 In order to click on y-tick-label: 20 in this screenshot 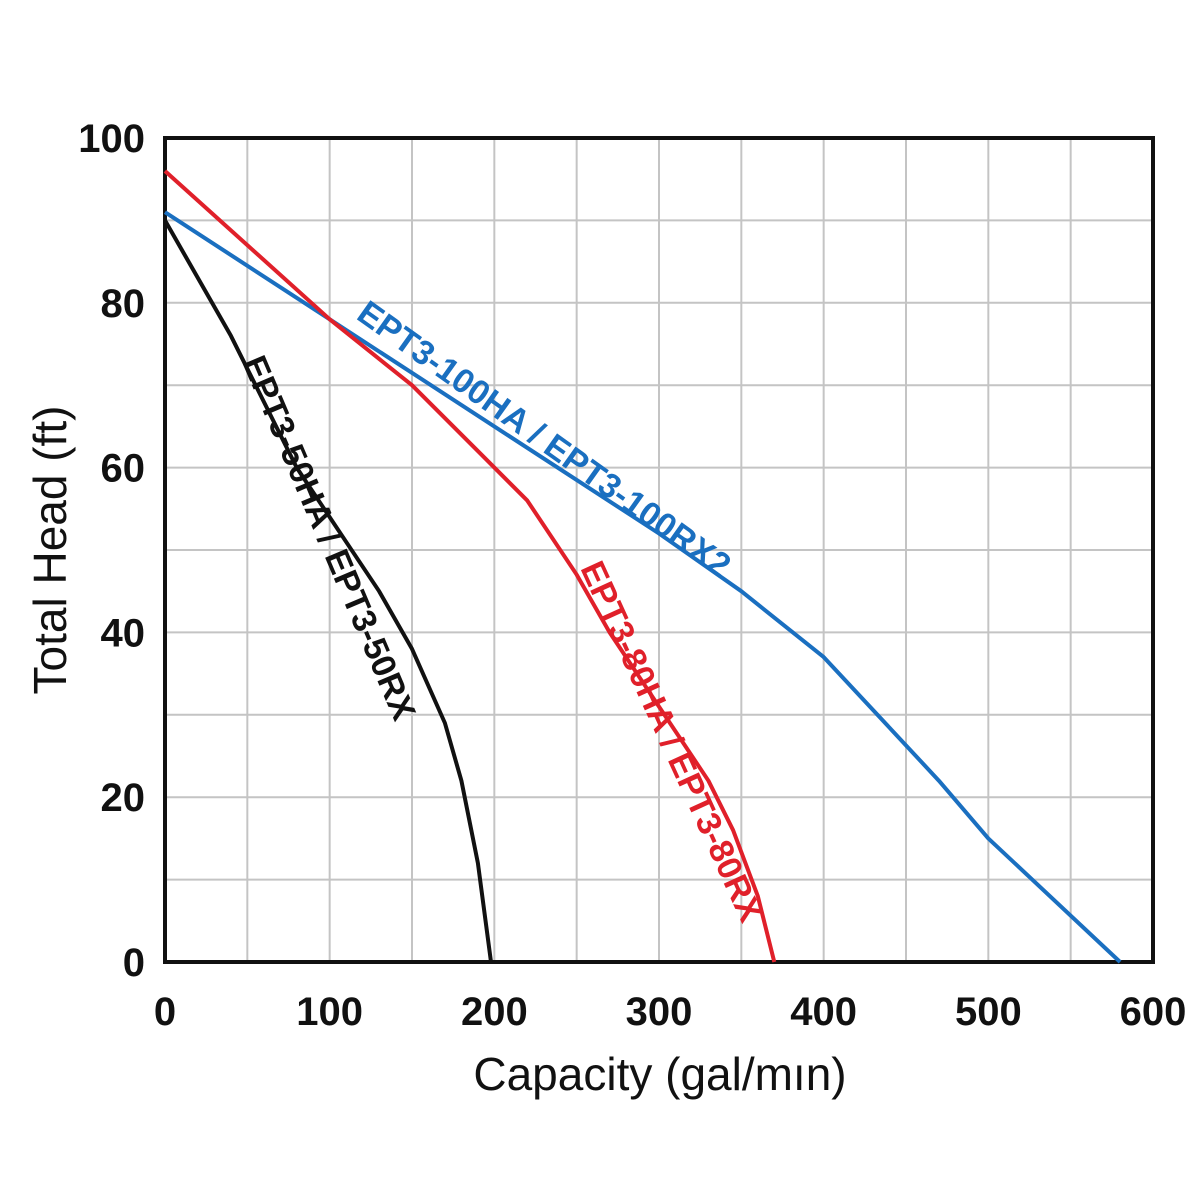, I will do `click(123, 798)`.